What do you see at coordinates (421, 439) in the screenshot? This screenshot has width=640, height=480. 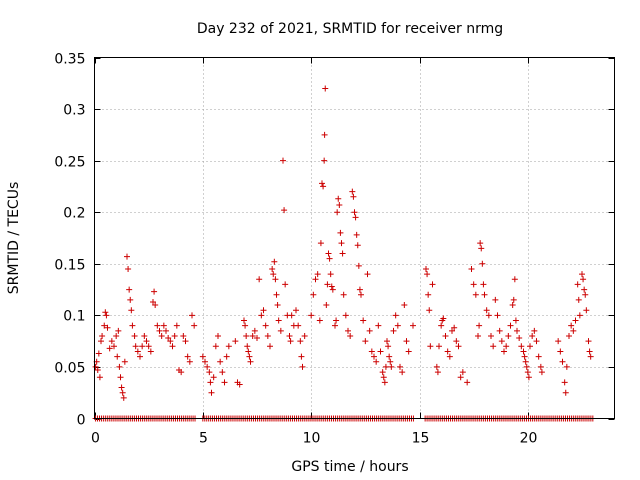 I see `x-tick-label: 15` at bounding box center [421, 439].